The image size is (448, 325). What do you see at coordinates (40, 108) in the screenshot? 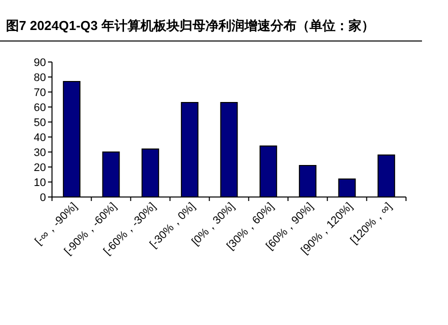
I see `y-tick-label: 60` at bounding box center [40, 108].